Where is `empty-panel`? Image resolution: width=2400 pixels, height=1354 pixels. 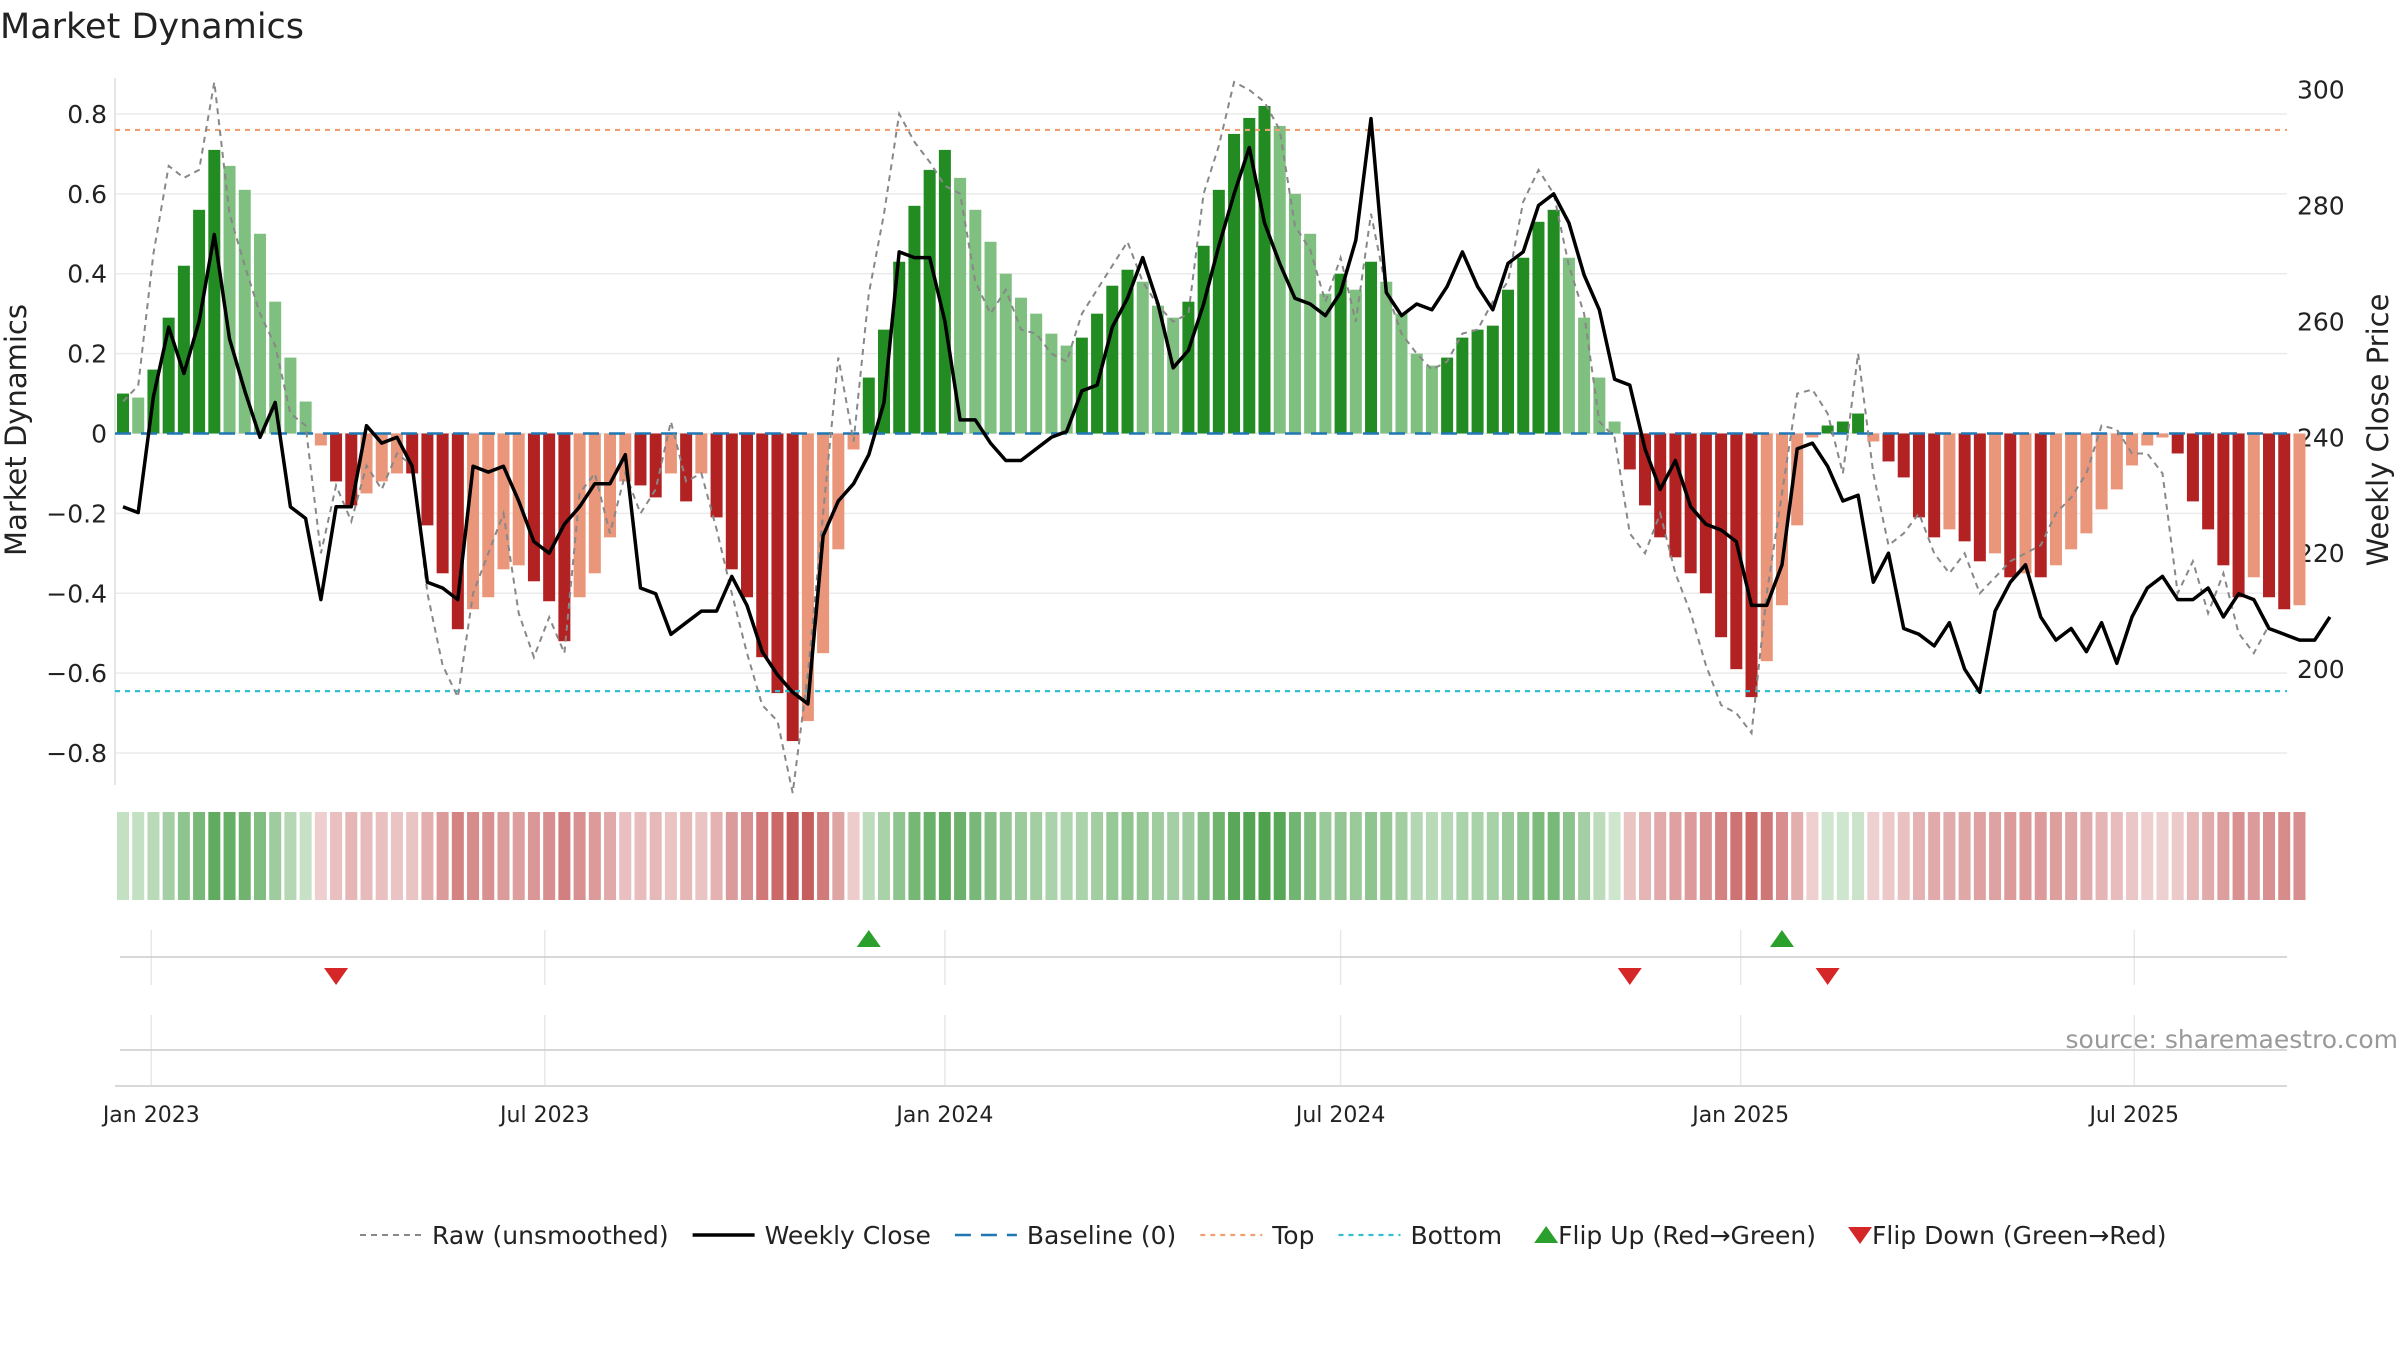
empty-panel is located at coordinates (1201, 1051).